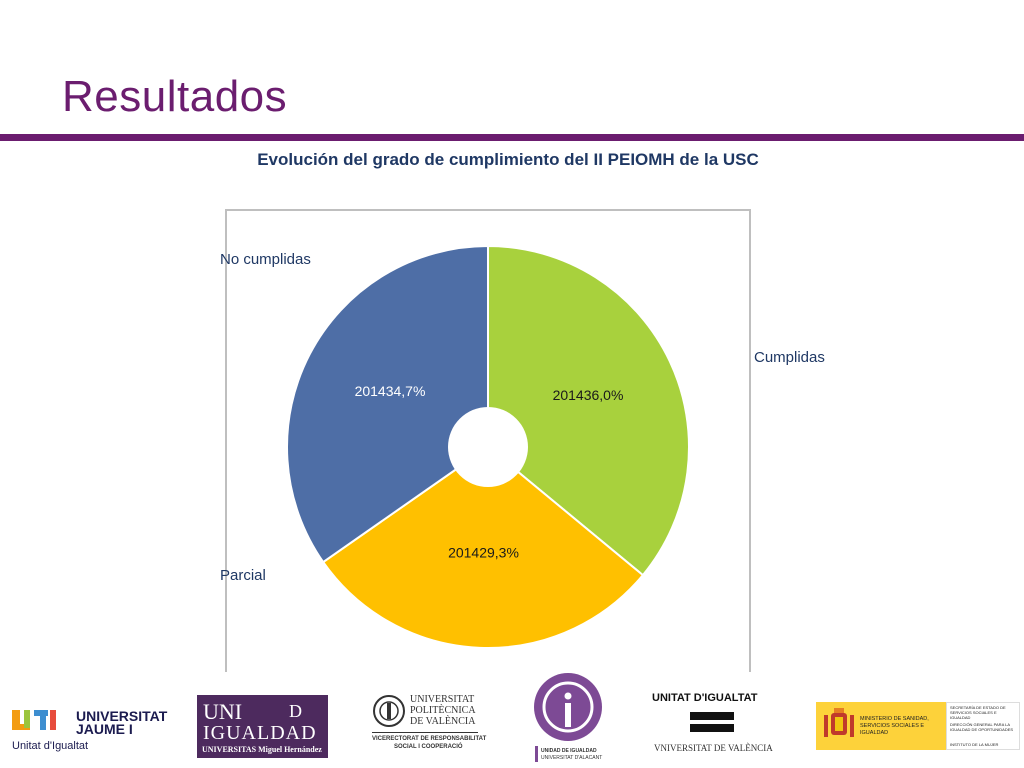 The width and height of the screenshot is (1024, 768). Describe the element at coordinates (568, 707) in the screenshot. I see `ua-igualdad-icon` at that location.